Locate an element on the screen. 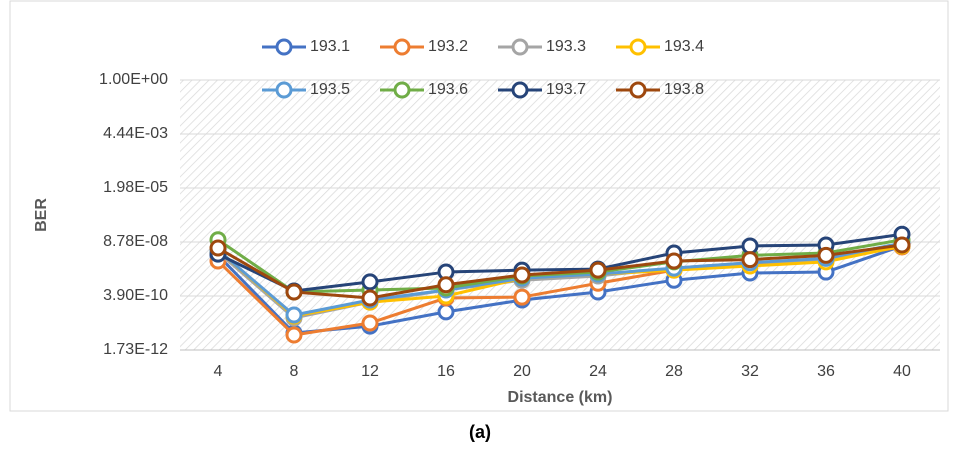 Image resolution: width=960 pixels, height=454 pixels. x-tick-label: 36 is located at coordinates (826, 371).